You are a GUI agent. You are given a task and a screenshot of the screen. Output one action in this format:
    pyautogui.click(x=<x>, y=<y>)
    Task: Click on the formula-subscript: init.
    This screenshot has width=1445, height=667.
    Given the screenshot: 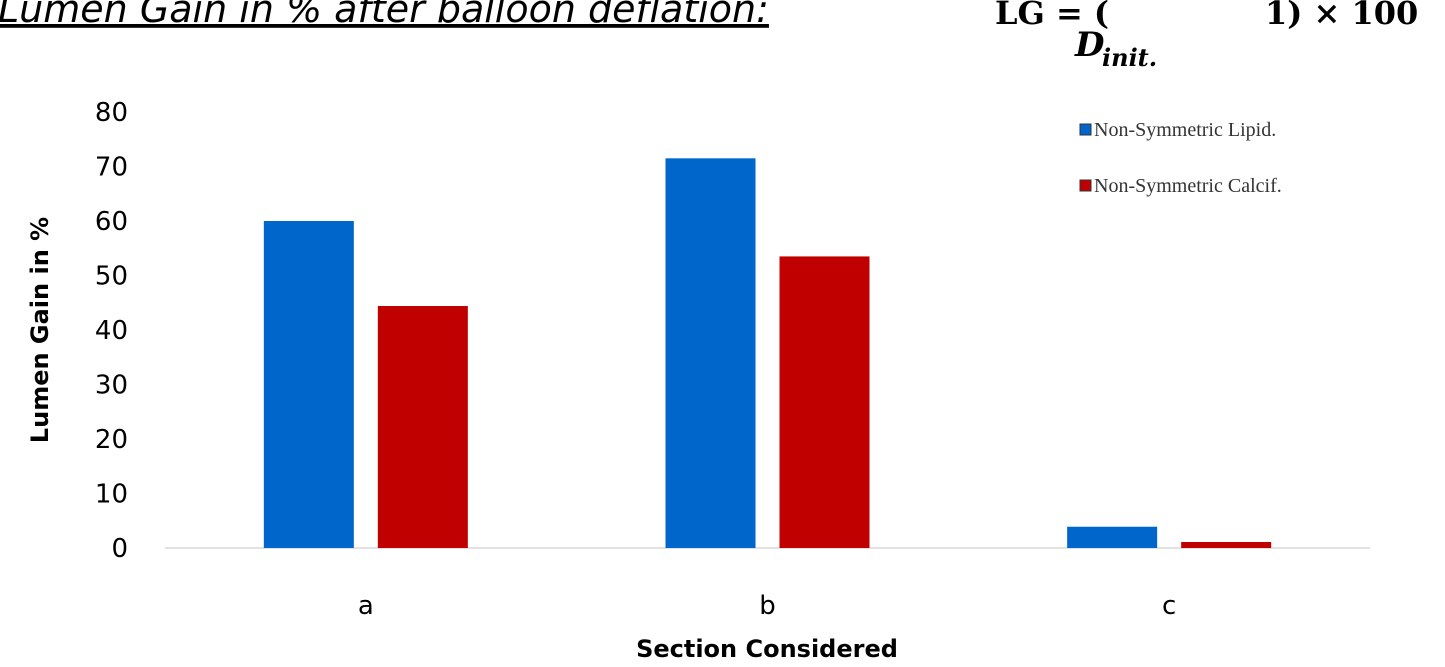 What is the action you would take?
    pyautogui.click(x=1129, y=57)
    